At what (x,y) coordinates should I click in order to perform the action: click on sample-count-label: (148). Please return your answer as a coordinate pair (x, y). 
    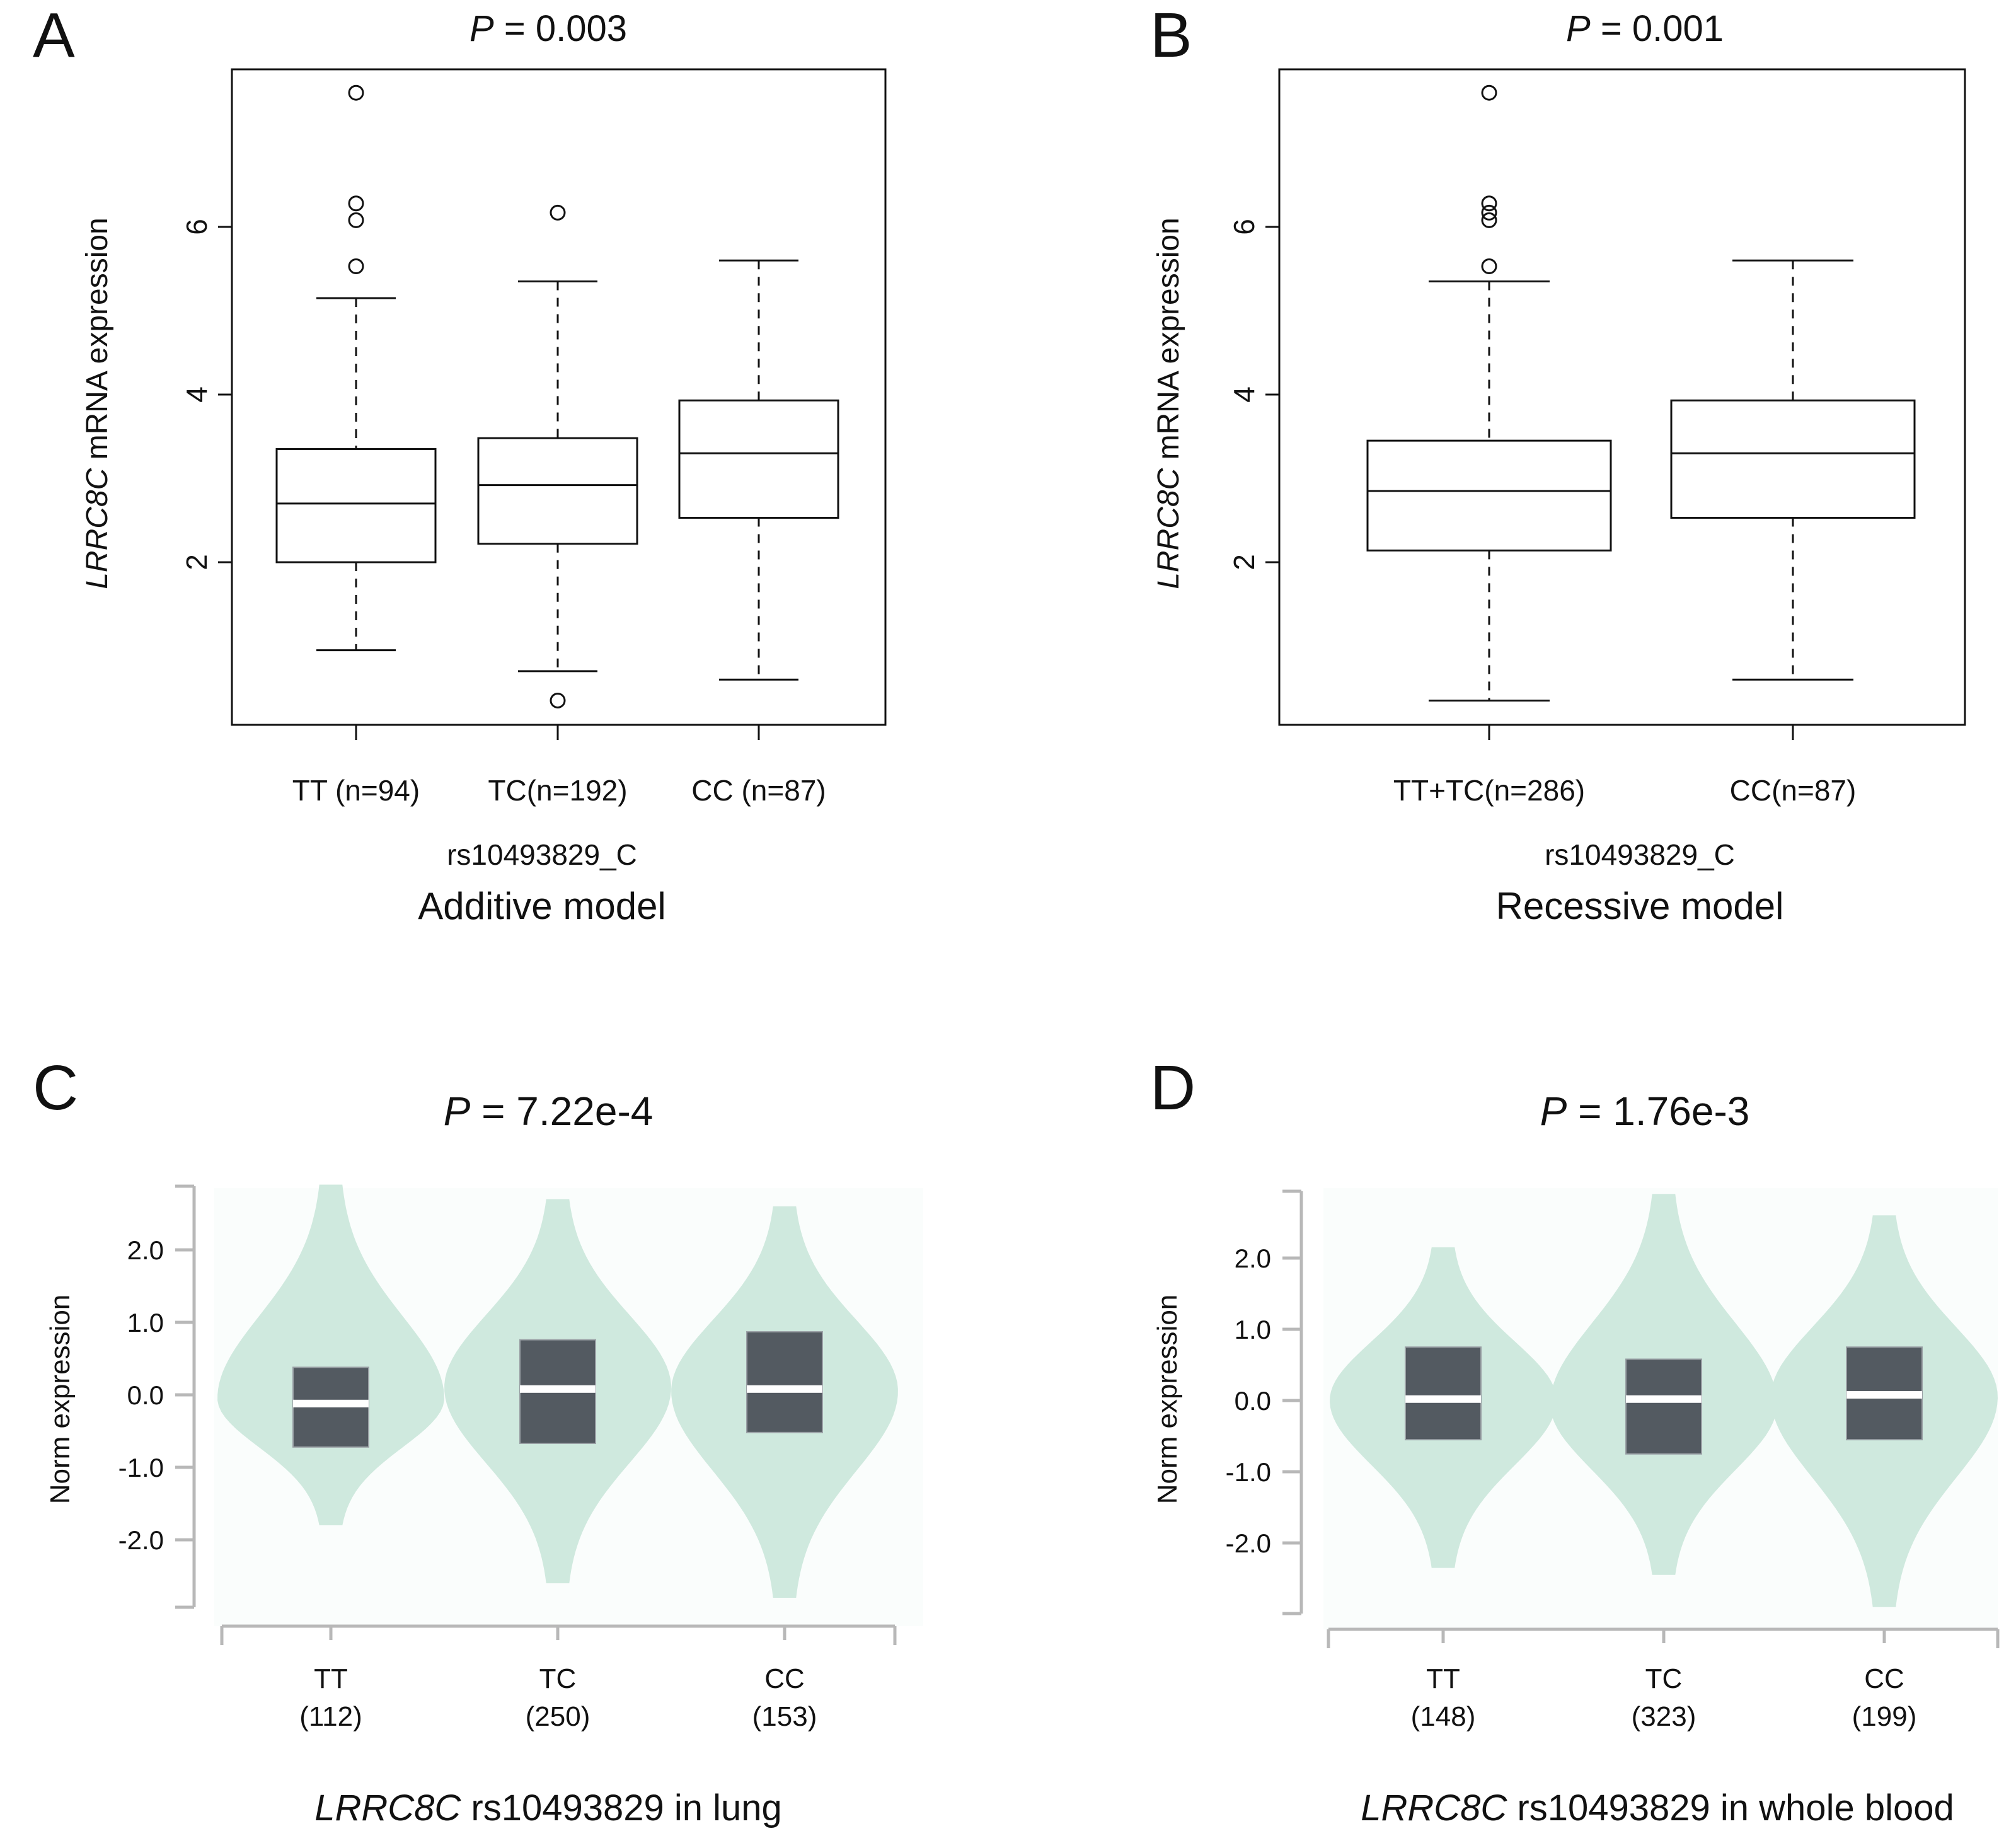
    Looking at the image, I should click on (1443, 1716).